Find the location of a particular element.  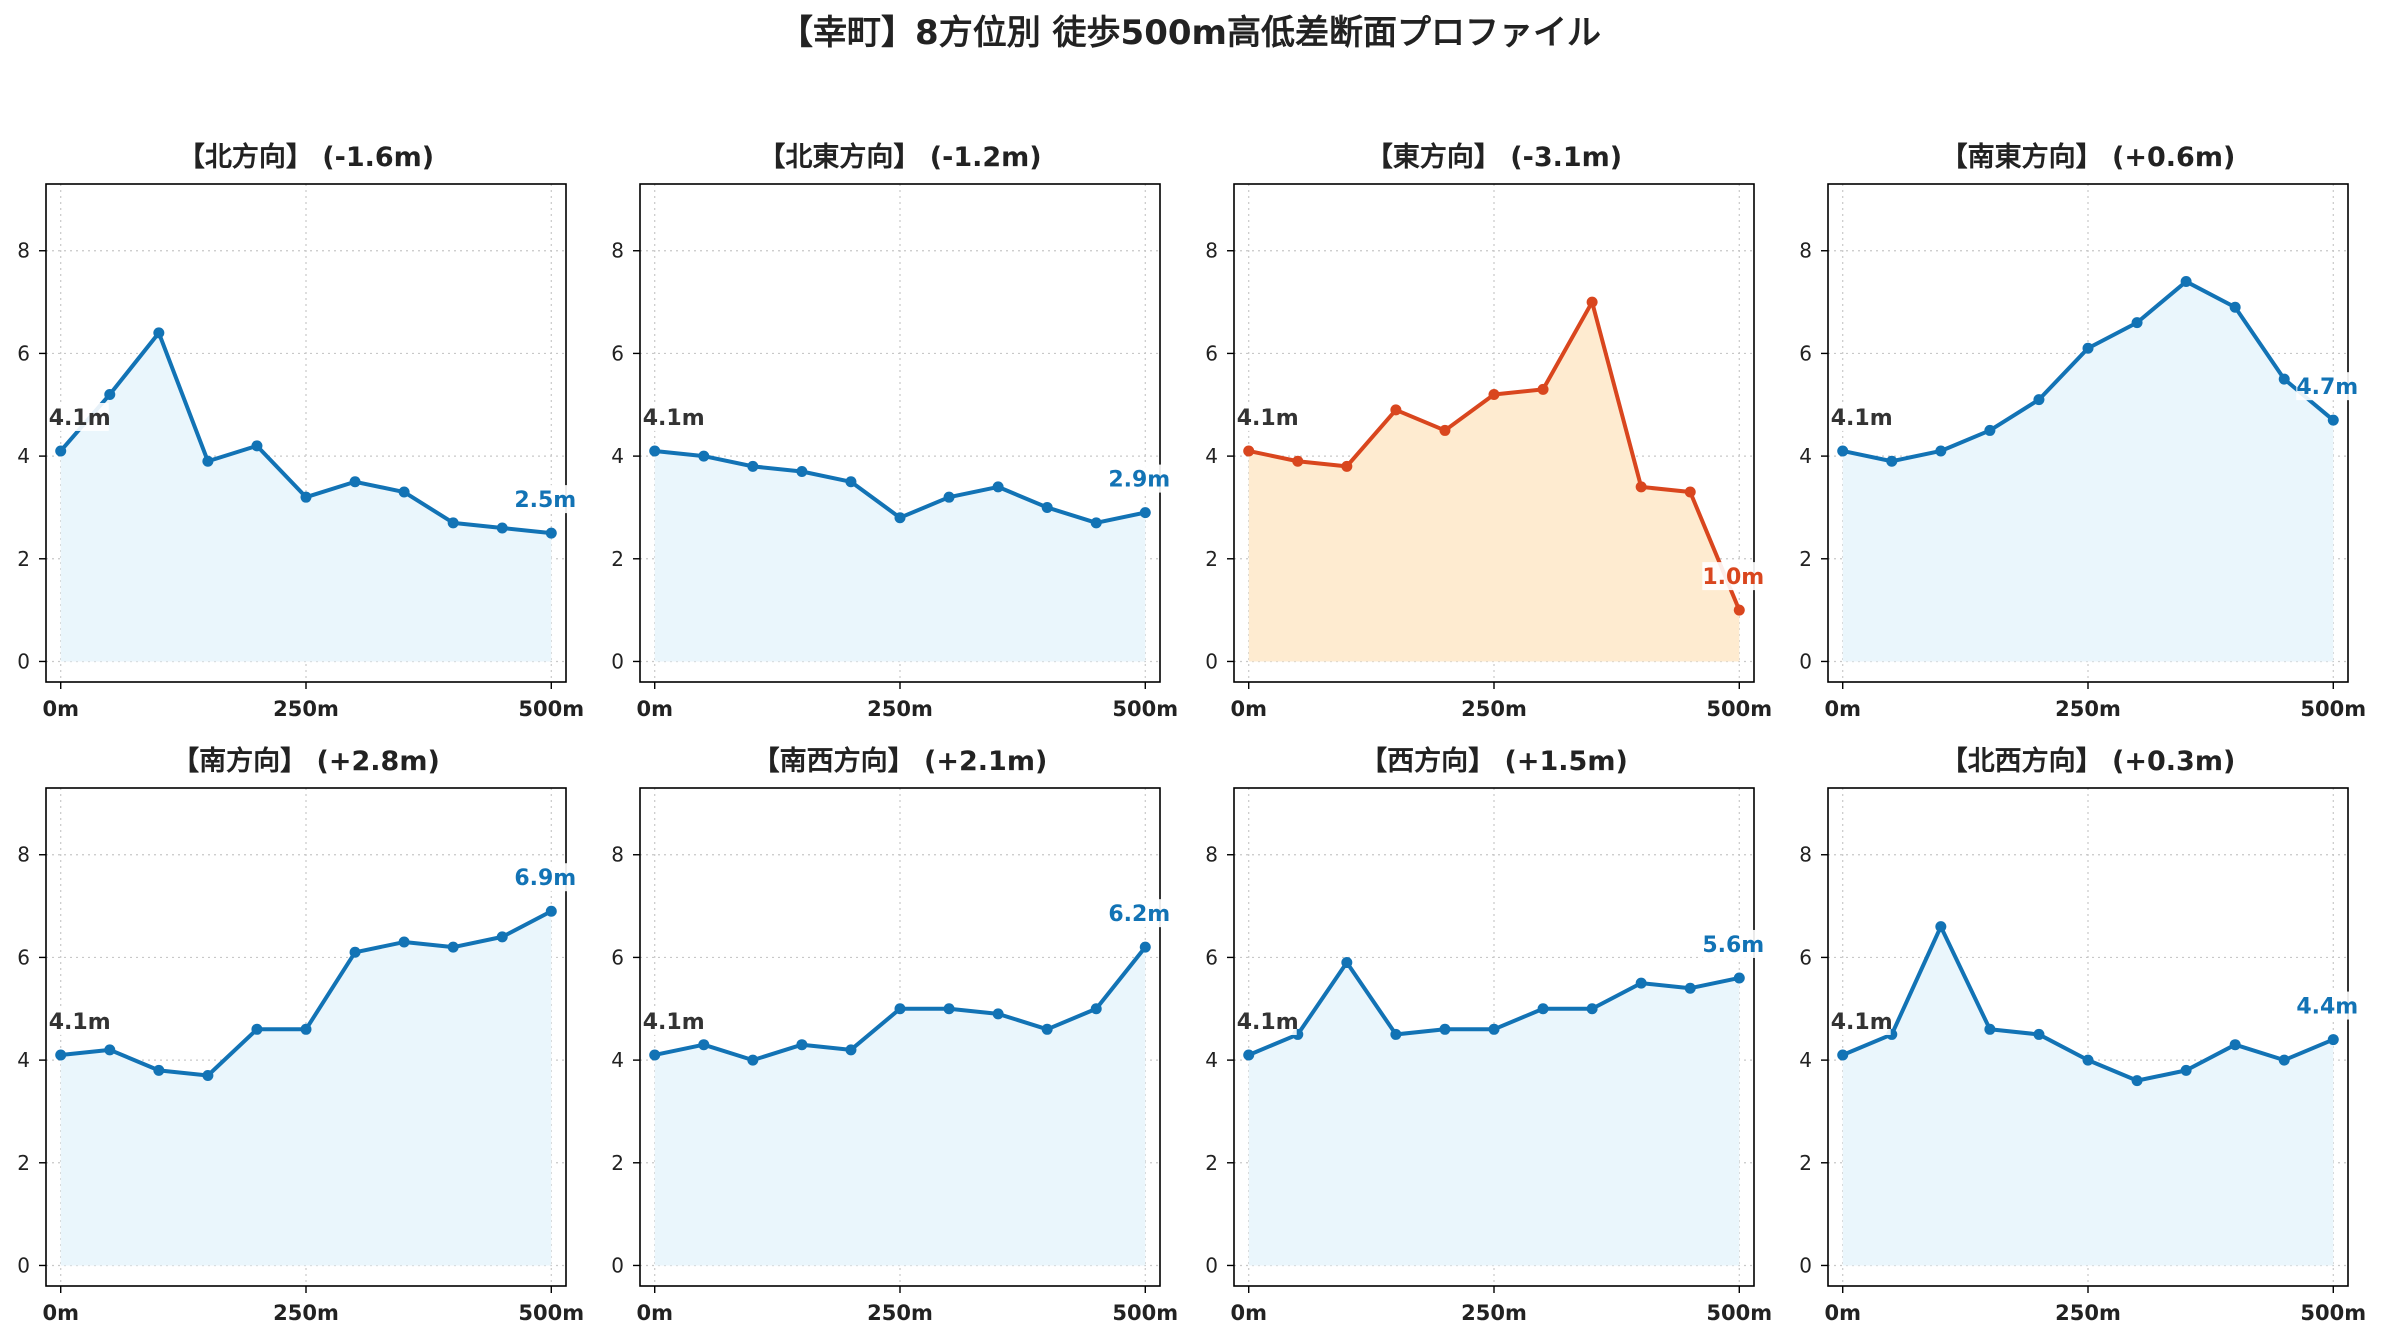

chart-panel-1: 【北方向】 (-1.6m) 0 2 4 6 8 0m 250m 500m 4.1m 2.5m is located at coordinates (300, 431).